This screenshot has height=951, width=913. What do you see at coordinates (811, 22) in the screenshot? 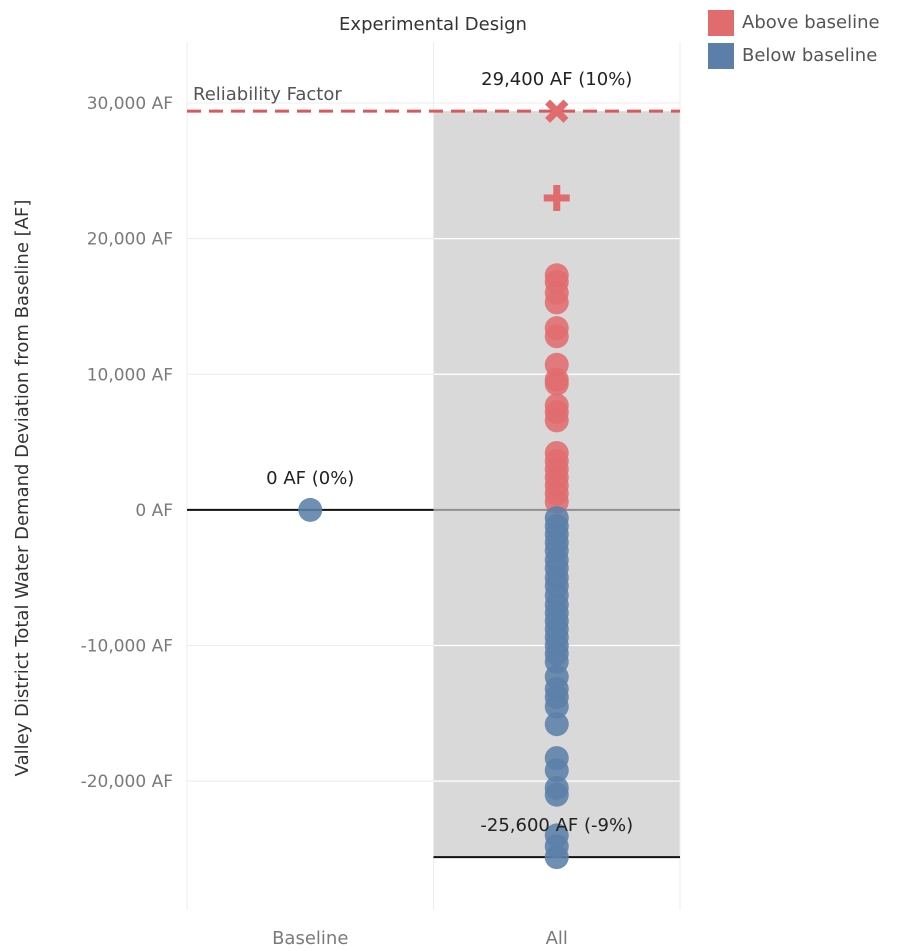
I see `legend-label-above: Above baseline` at bounding box center [811, 22].